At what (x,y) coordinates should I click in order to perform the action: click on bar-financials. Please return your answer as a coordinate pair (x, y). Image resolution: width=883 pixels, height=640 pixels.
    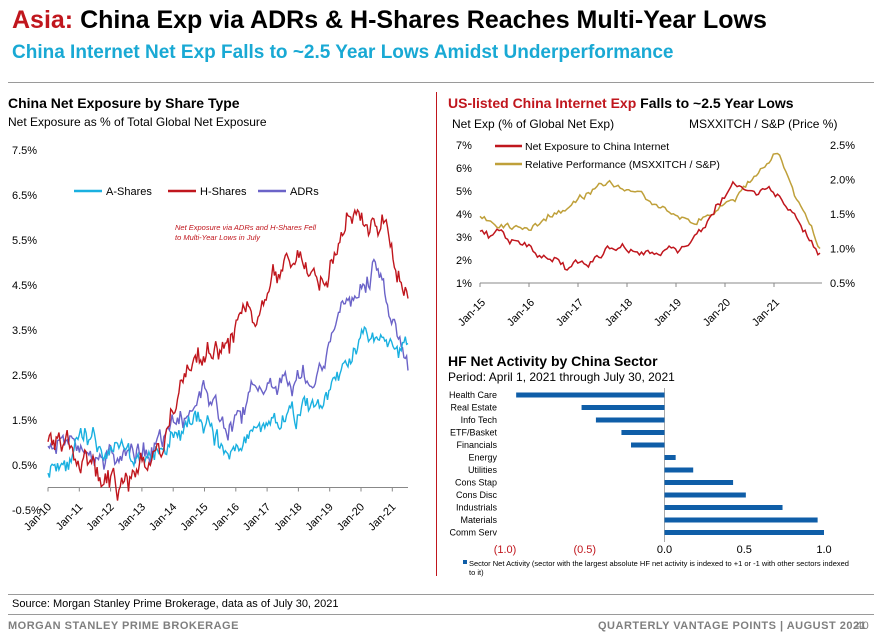
    Looking at the image, I should click on (648, 445).